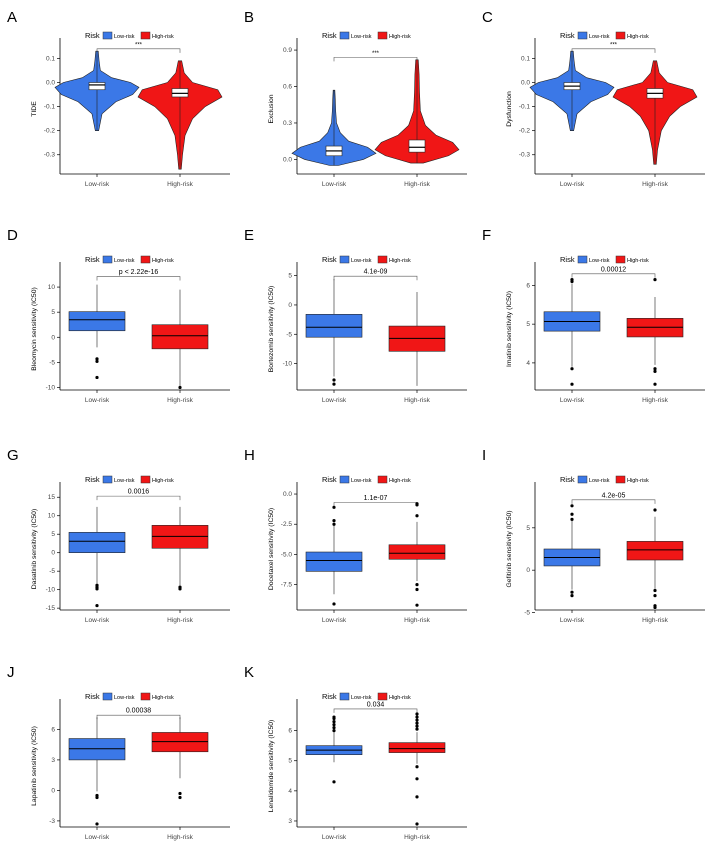 This screenshot has height=846, width=720. I want to click on y-tick-label: 0.3, so click(287, 123).